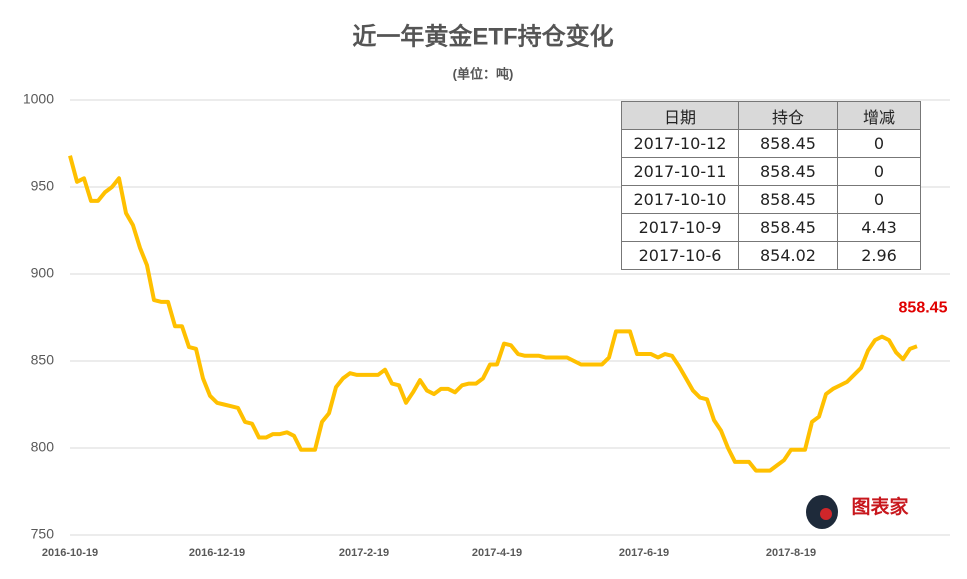  Describe the element at coordinates (680, 255) in the screenshot. I see `table-cell: 2017-10-6` at that location.